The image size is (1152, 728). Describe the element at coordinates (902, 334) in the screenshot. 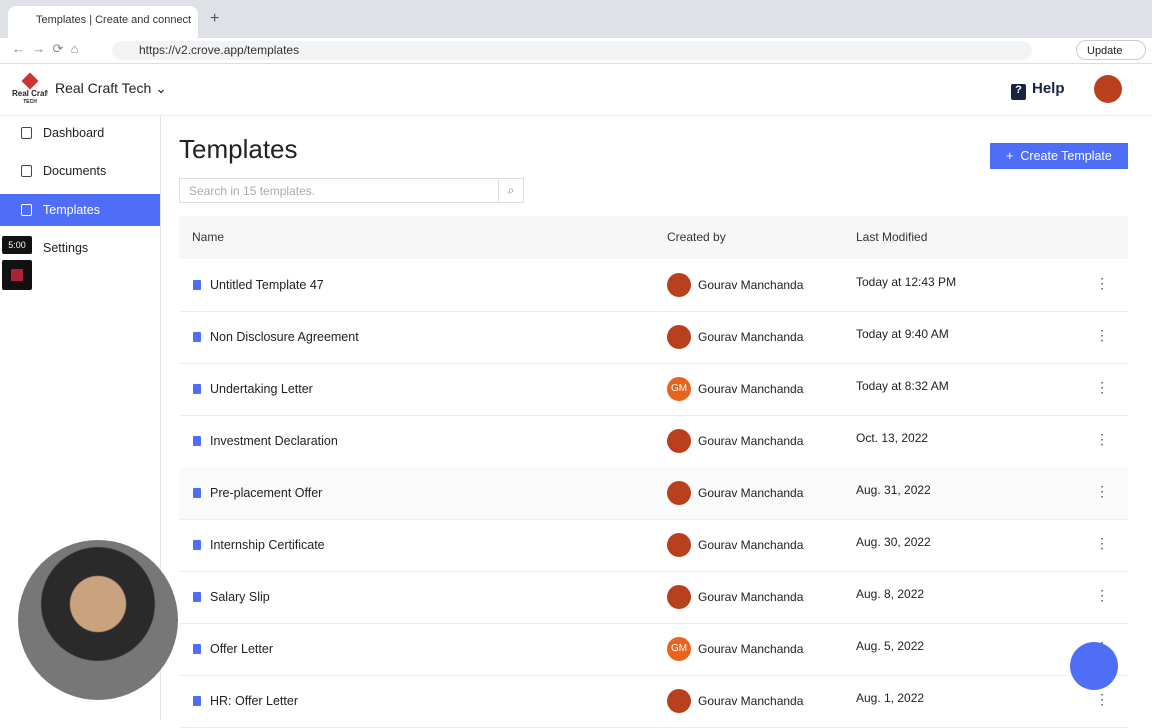

I see `modified-date: Today at 9:40 AM` at that location.